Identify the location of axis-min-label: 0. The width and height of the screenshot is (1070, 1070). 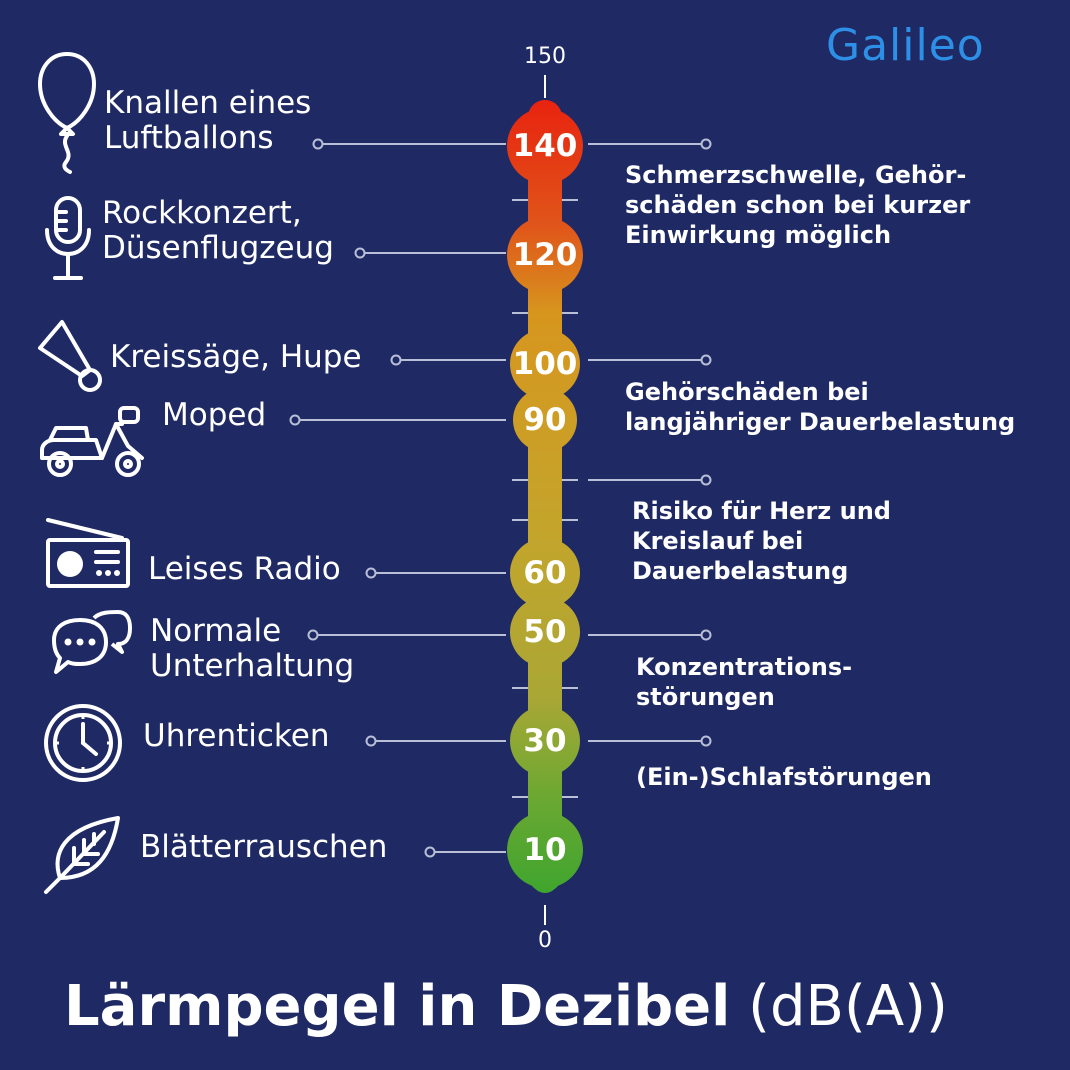
(545, 940).